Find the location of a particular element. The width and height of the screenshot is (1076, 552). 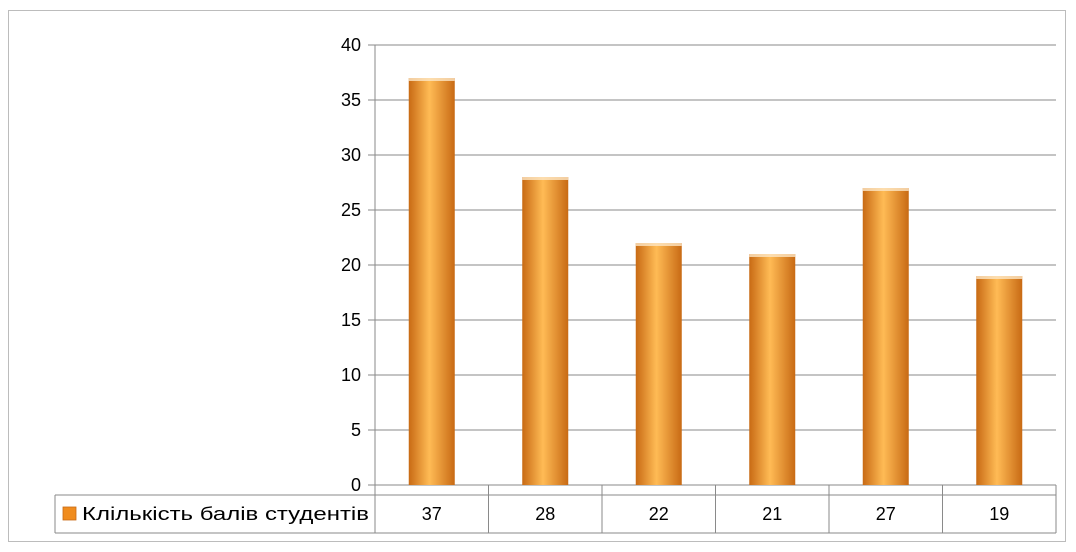

y-tick-label: 25 is located at coordinates (351, 210).